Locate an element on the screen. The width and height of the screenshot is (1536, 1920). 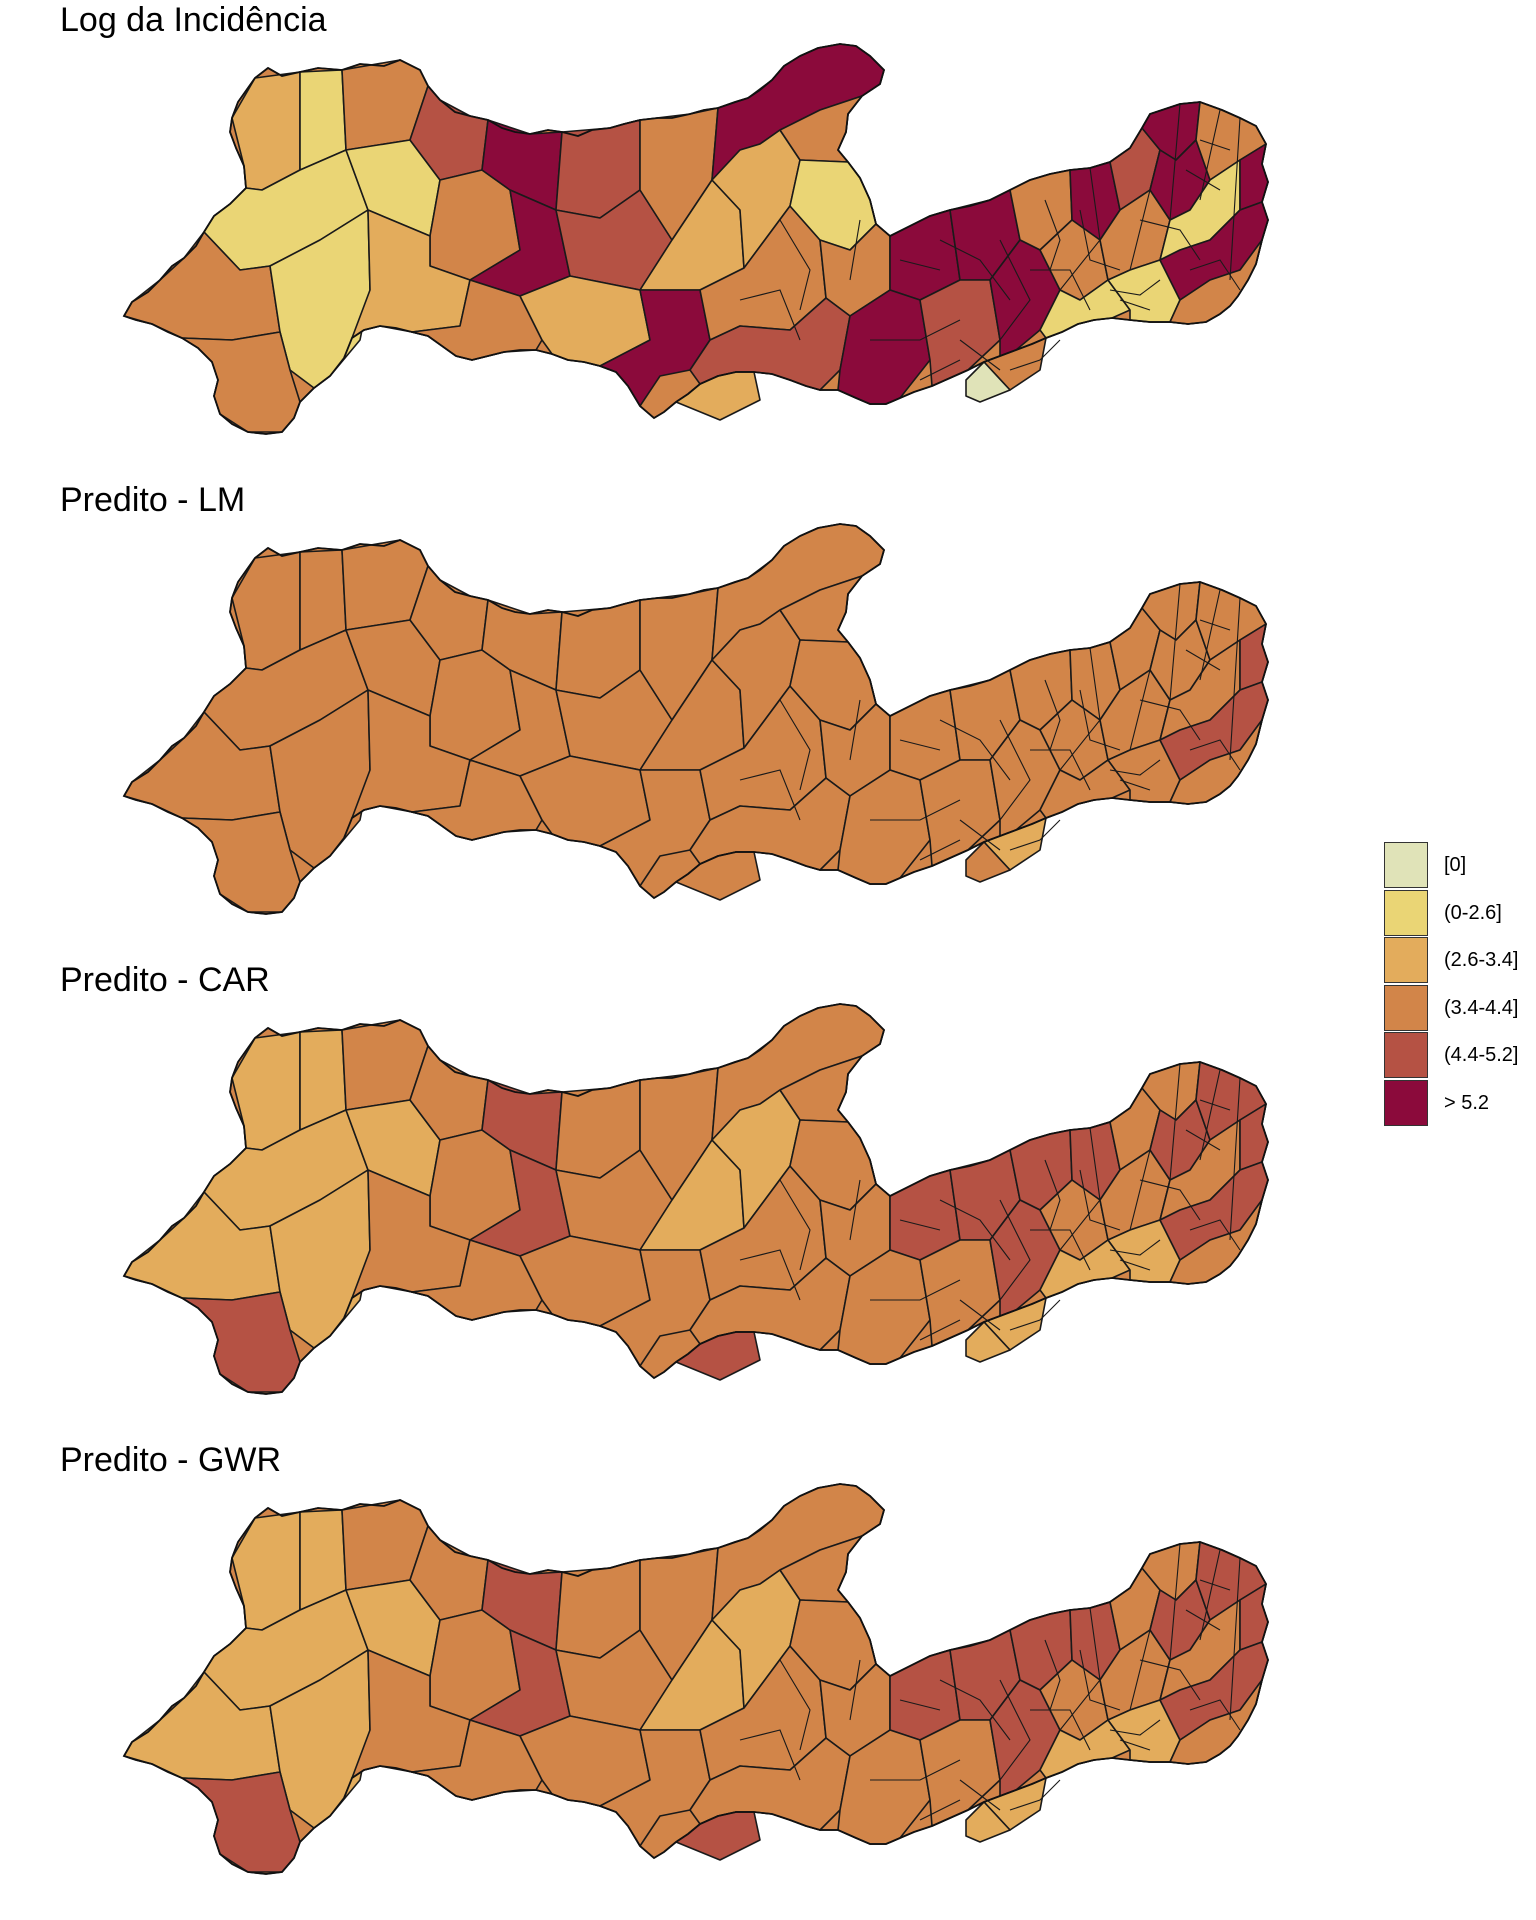
legend-label: > 5.2 is located at coordinates (1467, 1102).